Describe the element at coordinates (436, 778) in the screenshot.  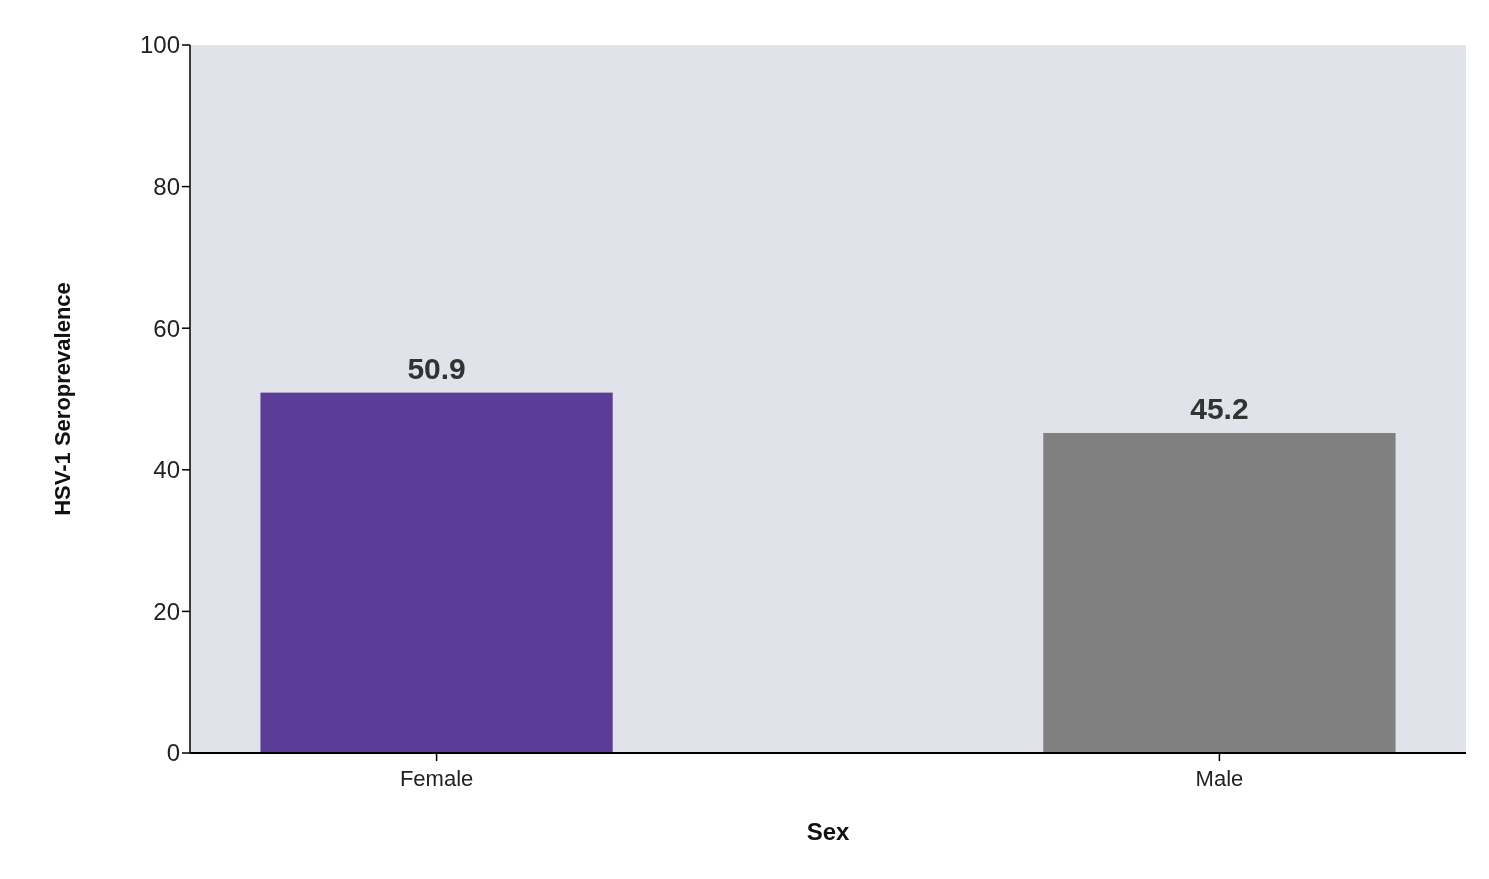
I see `x-tick-label: Female` at that location.